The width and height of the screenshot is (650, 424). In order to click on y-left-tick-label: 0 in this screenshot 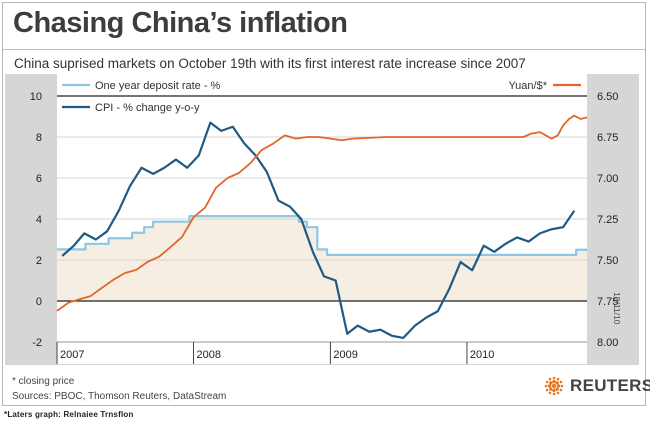, I will do `click(39, 302)`.